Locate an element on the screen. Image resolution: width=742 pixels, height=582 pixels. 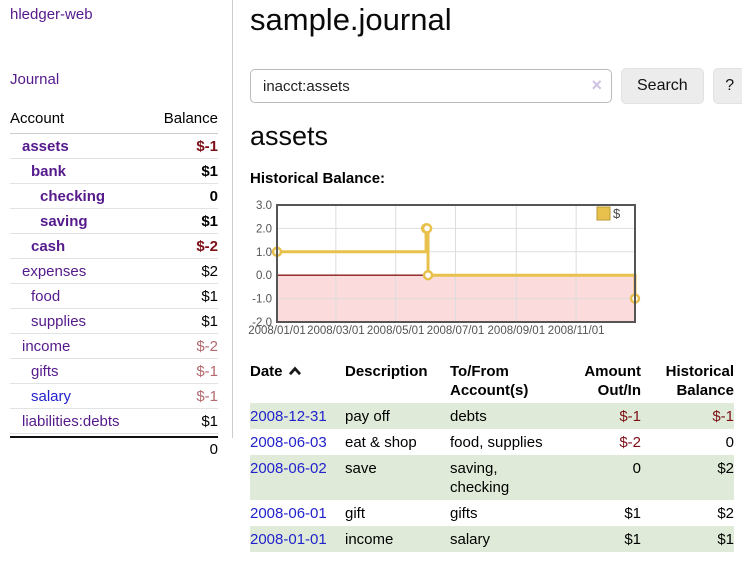
account-link: expenses is located at coordinates (54, 271).